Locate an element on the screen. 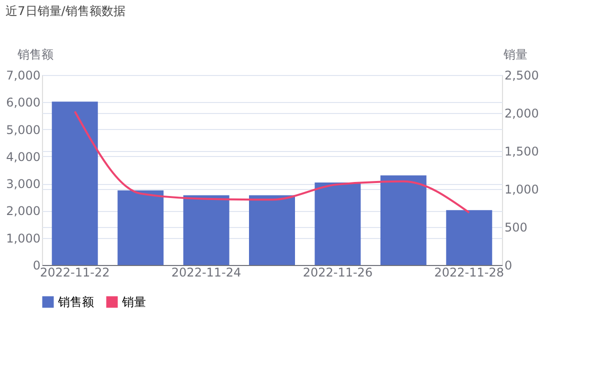 This screenshot has height=372, width=616. y2-tick-label: 0 is located at coordinates (508, 265).